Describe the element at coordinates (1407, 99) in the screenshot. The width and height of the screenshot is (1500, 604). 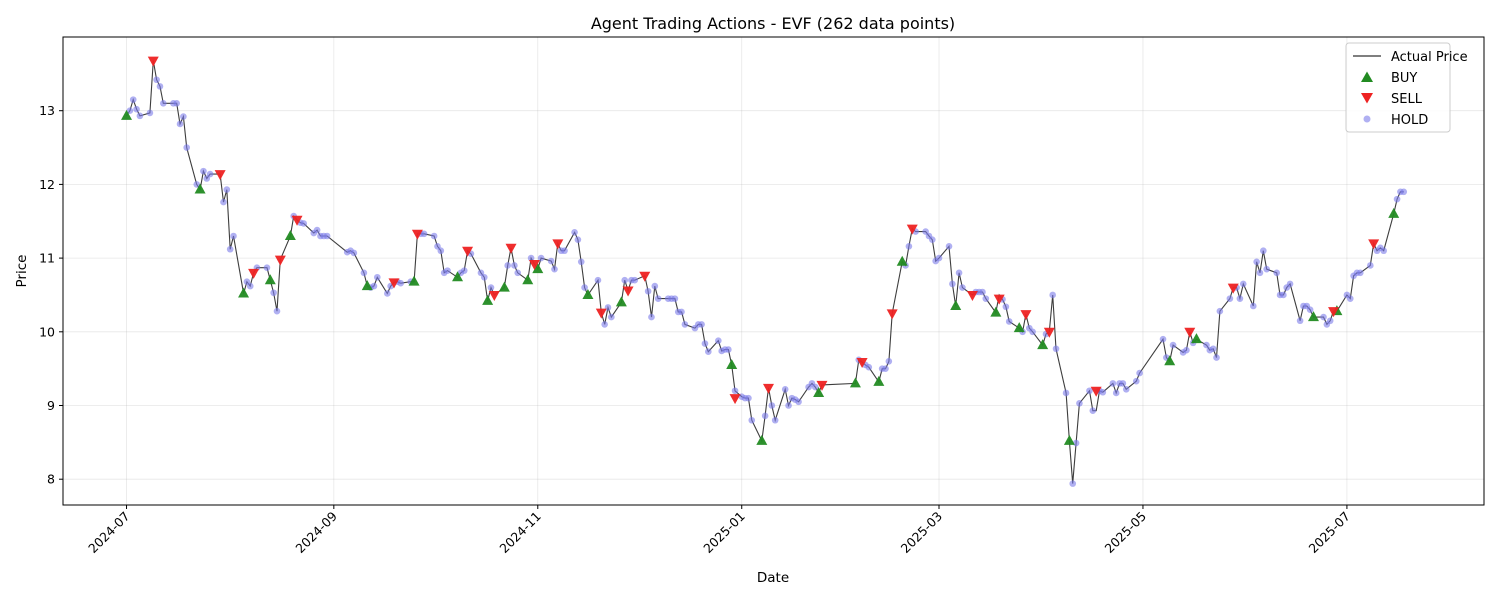
I see `legend-label-sell: SELL` at that location.